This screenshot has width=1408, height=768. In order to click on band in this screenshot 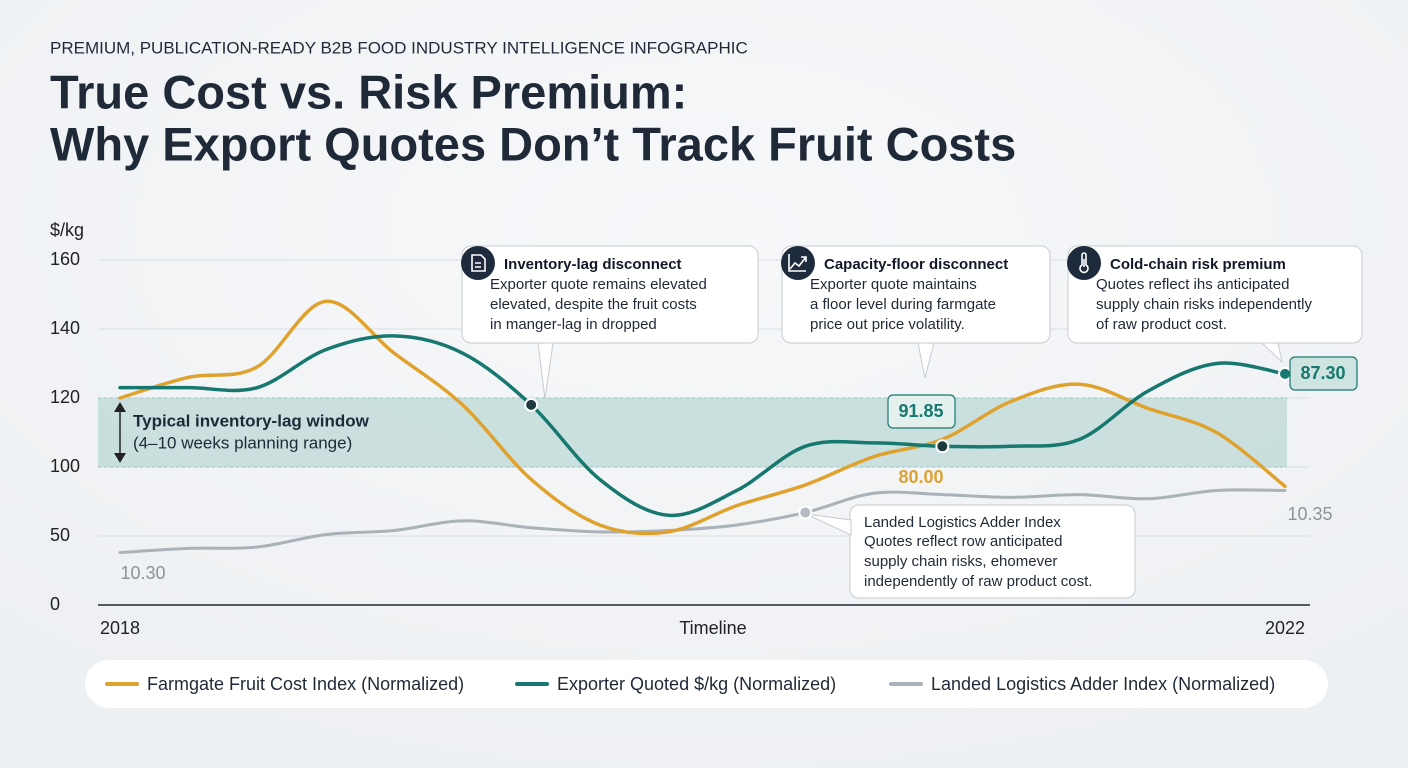, I will do `click(692, 432)`.